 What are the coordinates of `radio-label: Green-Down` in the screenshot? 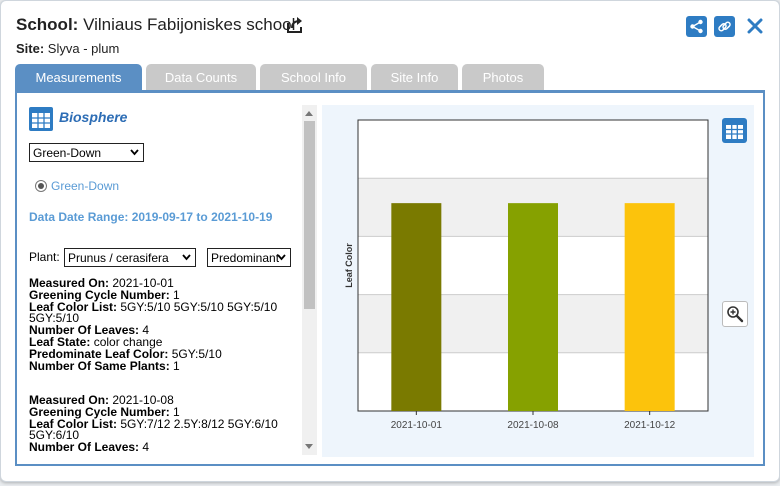 It's located at (85, 186).